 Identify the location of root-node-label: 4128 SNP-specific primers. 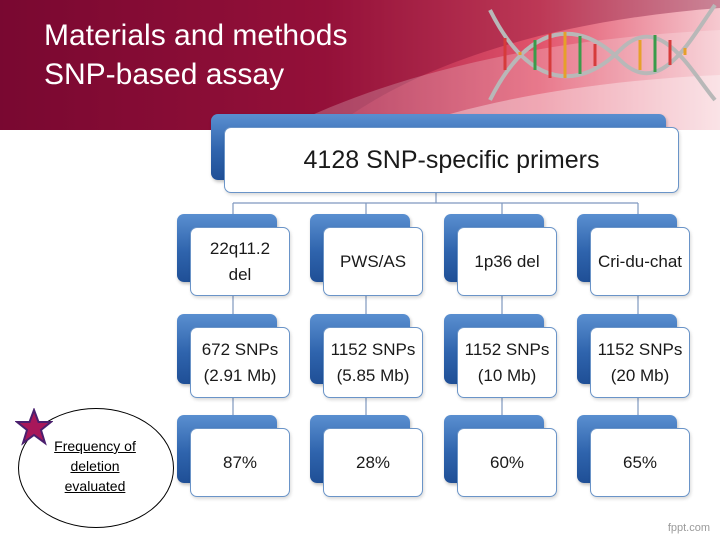
(451, 160).